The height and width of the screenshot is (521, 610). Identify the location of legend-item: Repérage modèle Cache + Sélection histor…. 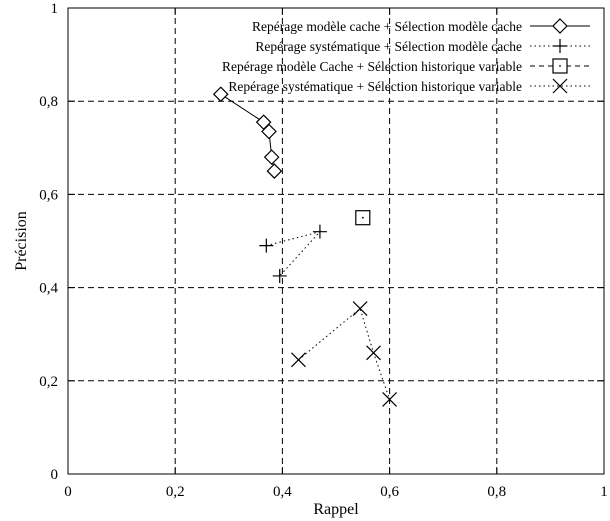
(406, 66).